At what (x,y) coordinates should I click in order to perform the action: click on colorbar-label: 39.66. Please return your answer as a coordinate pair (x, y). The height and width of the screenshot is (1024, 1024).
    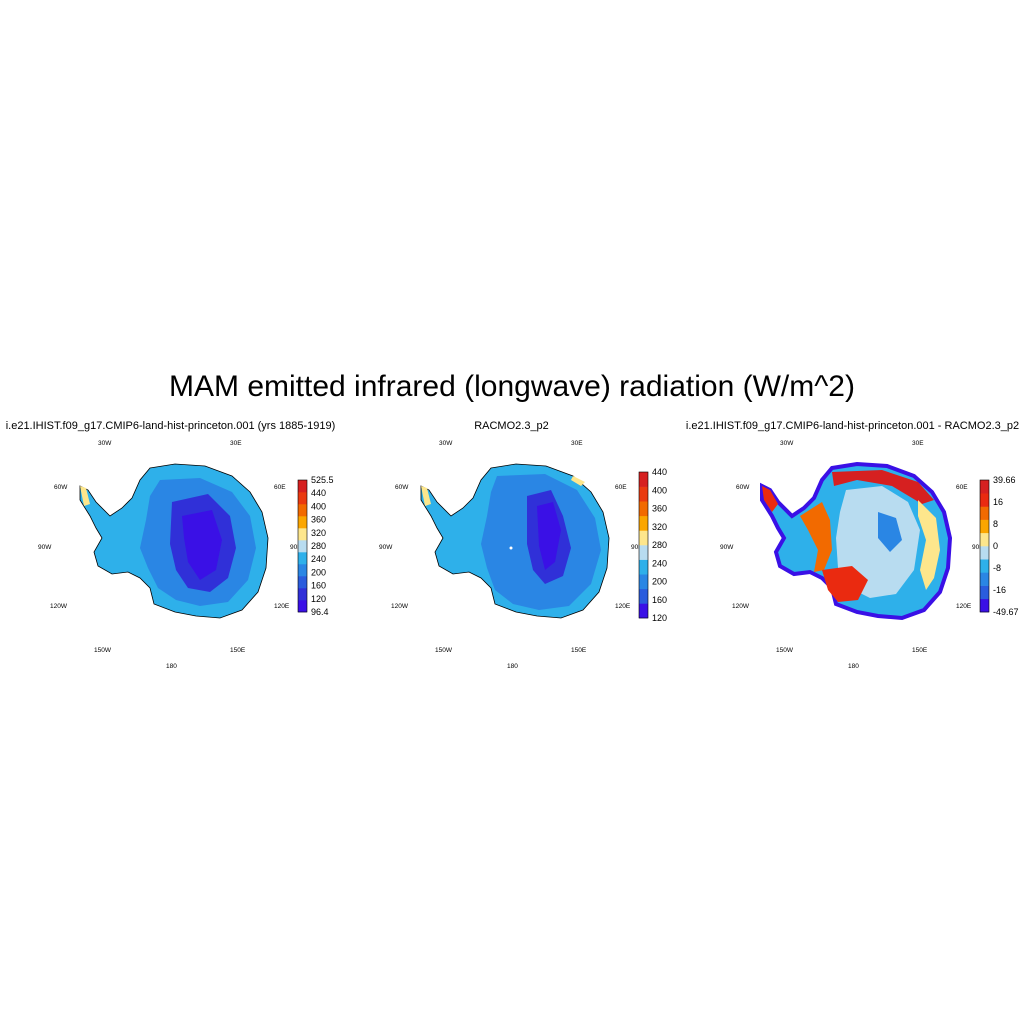
    Looking at the image, I should click on (1004, 480).